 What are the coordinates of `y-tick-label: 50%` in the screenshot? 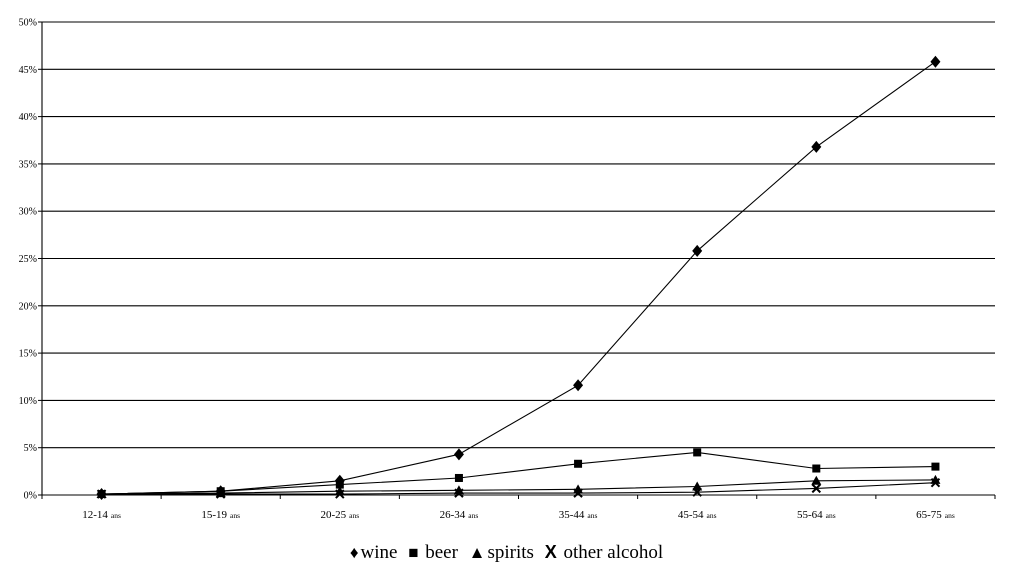 It's located at (28, 23).